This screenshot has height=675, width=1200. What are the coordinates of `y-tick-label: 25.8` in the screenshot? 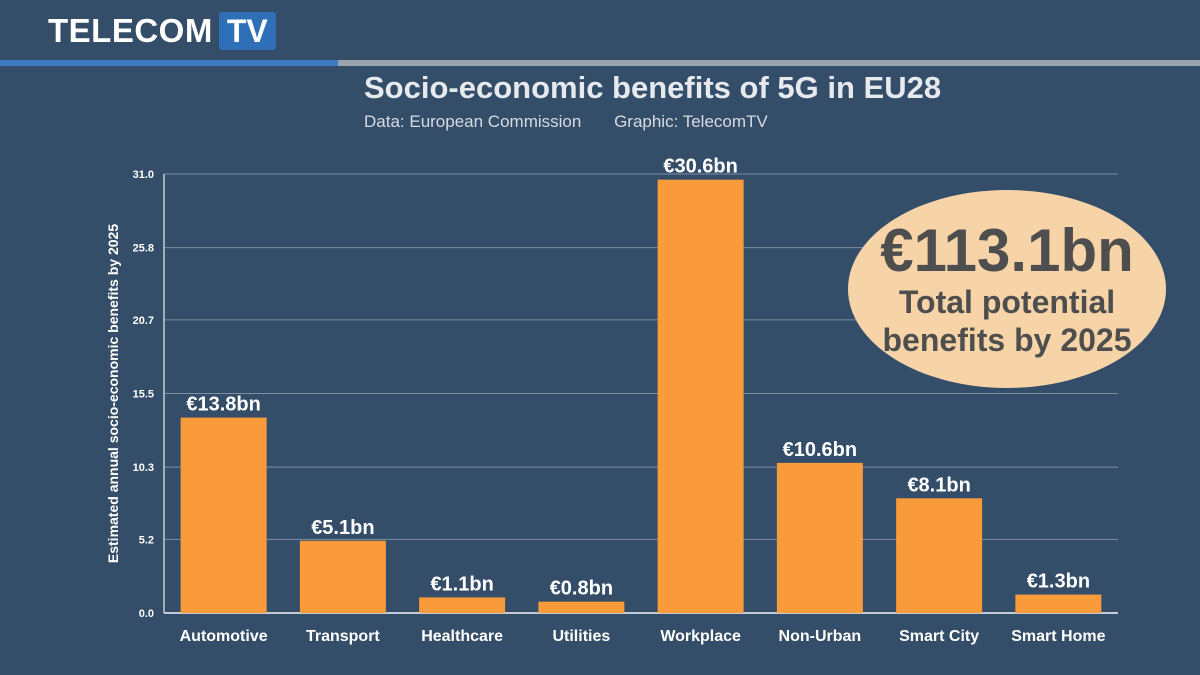 It's located at (143, 249).